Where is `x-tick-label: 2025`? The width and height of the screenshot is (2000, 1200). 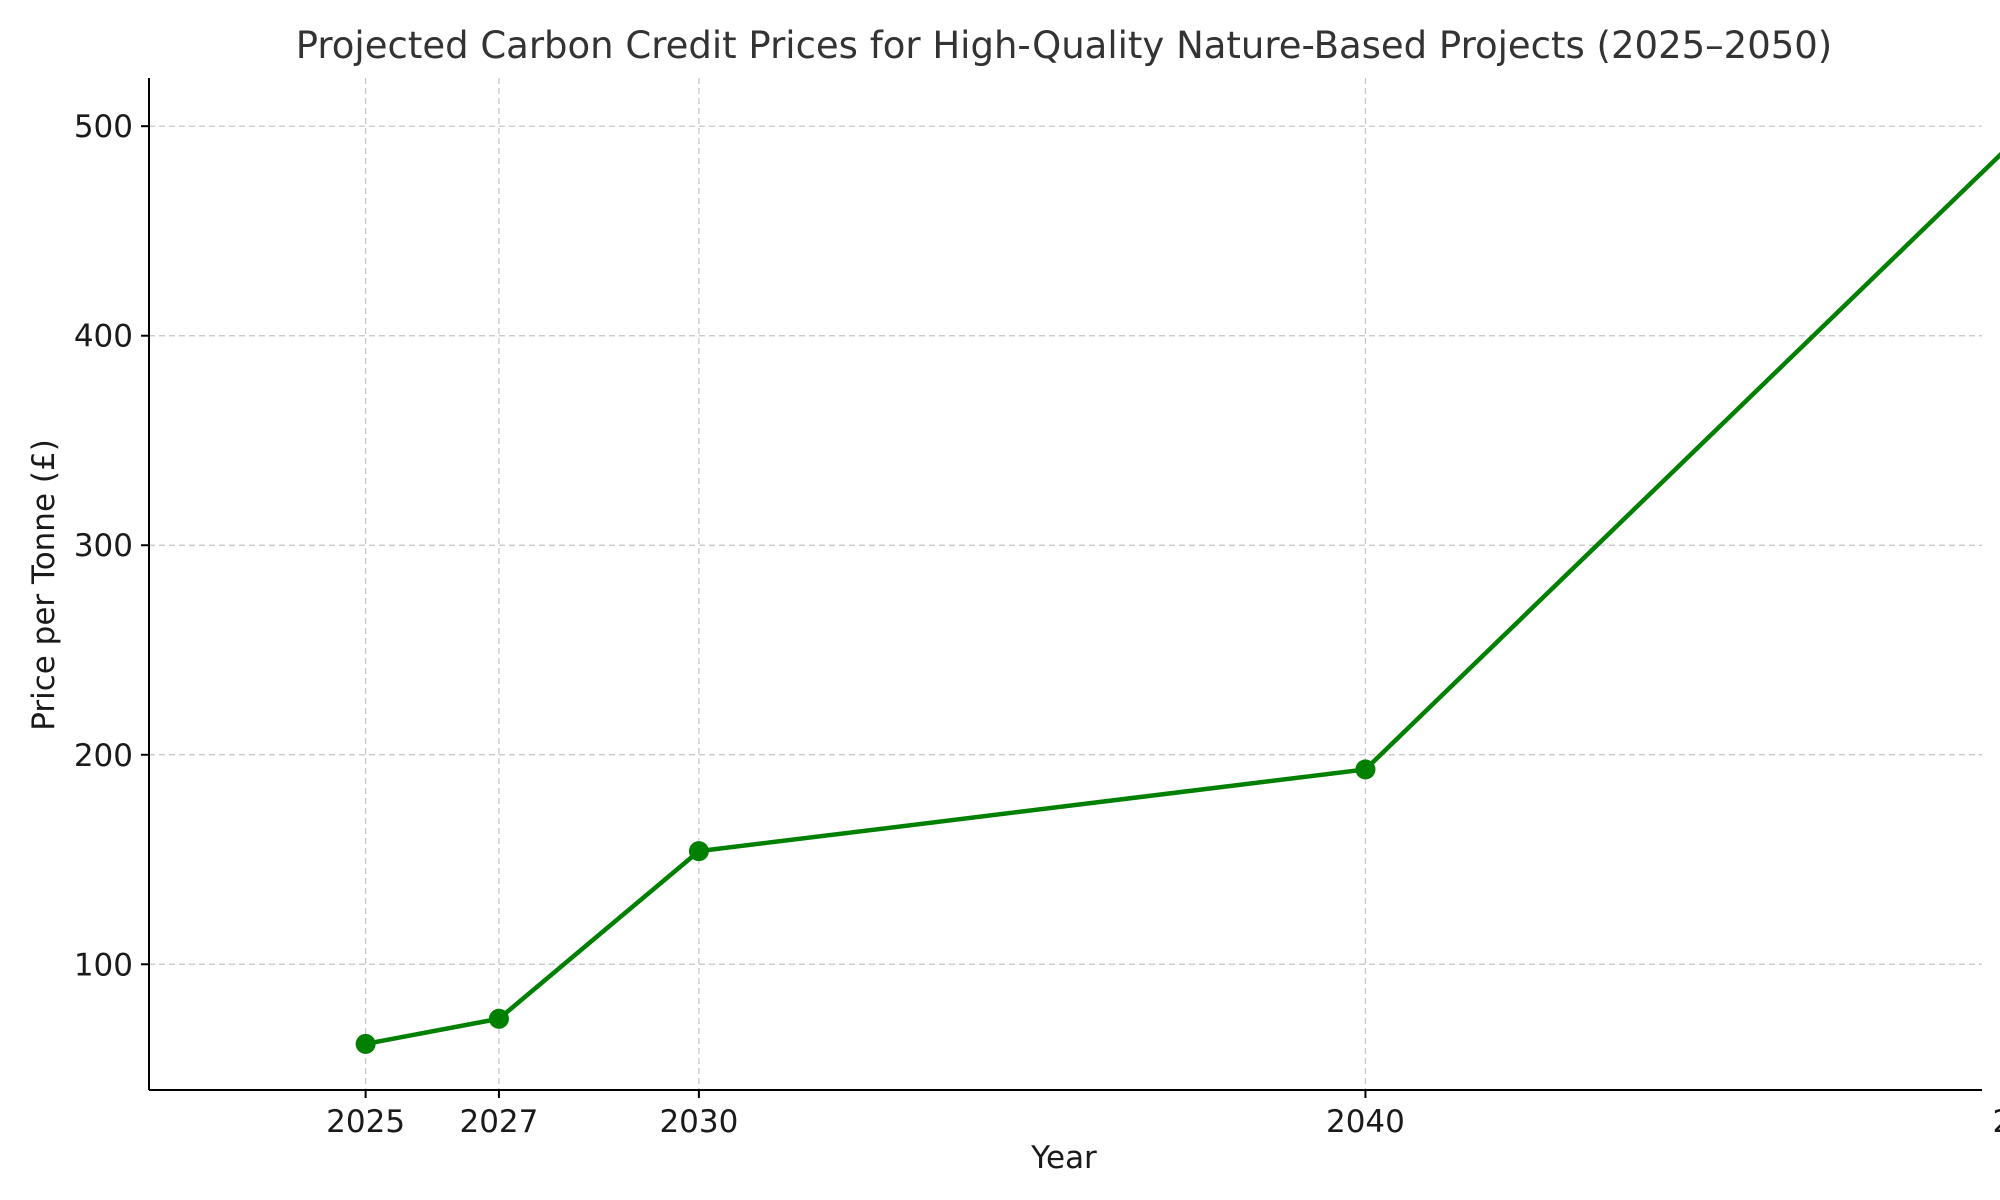 x-tick-label: 2025 is located at coordinates (365, 1122).